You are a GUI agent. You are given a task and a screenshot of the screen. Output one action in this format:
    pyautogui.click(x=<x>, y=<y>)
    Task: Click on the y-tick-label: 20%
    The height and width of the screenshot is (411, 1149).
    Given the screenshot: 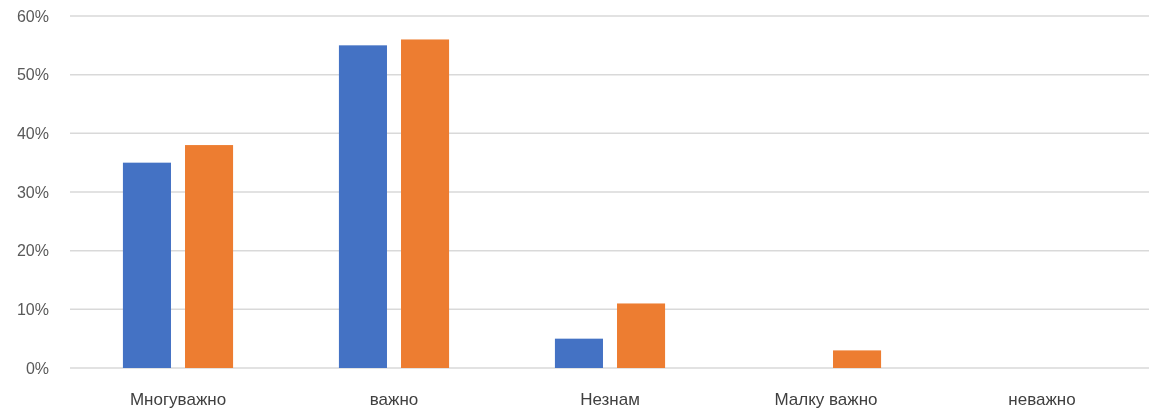 What is the action you would take?
    pyautogui.click(x=32, y=251)
    